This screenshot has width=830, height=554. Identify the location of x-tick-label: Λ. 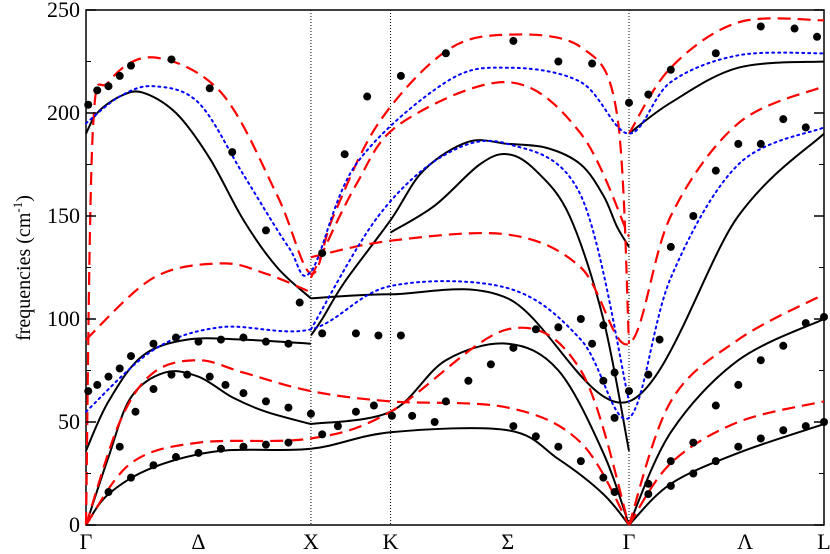
(745, 541).